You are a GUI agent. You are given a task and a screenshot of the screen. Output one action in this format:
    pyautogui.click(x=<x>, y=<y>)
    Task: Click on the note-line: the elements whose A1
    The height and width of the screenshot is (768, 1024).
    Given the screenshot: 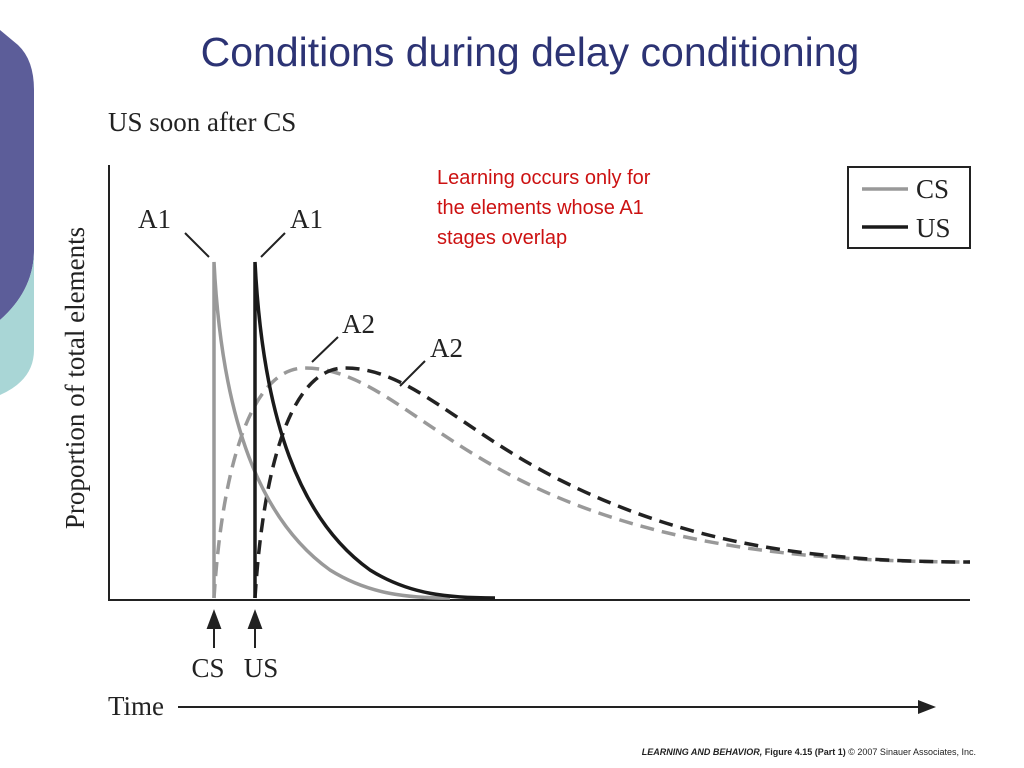 What is the action you would take?
    pyautogui.click(x=540, y=208)
    